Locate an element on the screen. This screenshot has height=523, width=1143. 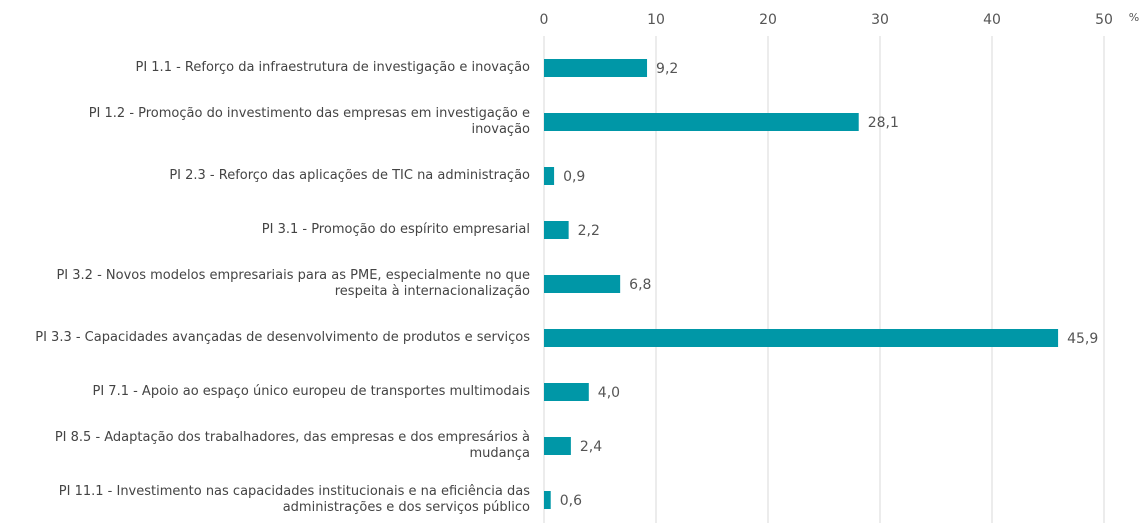
value-label: 9,2 is located at coordinates (667, 69).